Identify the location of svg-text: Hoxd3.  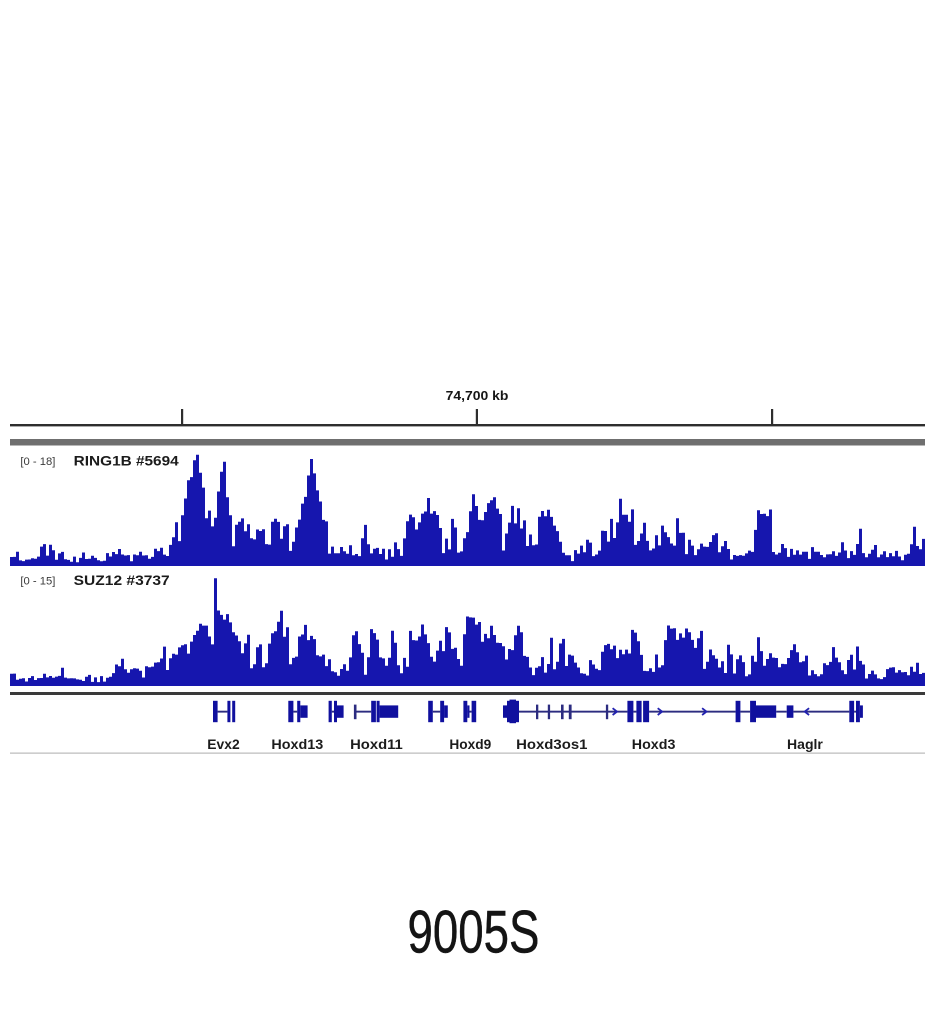
(654, 744).